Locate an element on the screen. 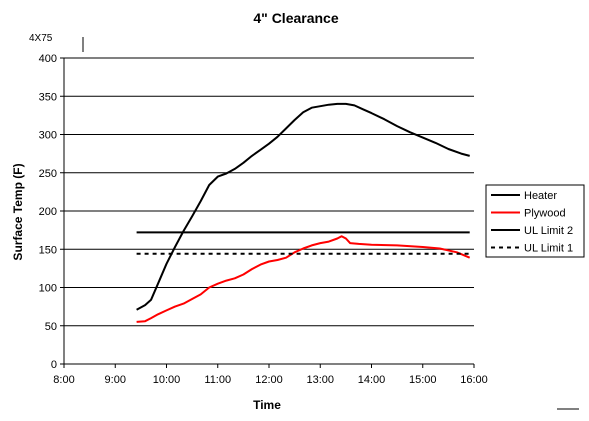 This screenshot has height=421, width=589. x-tick-label: 10:00 is located at coordinates (167, 380).